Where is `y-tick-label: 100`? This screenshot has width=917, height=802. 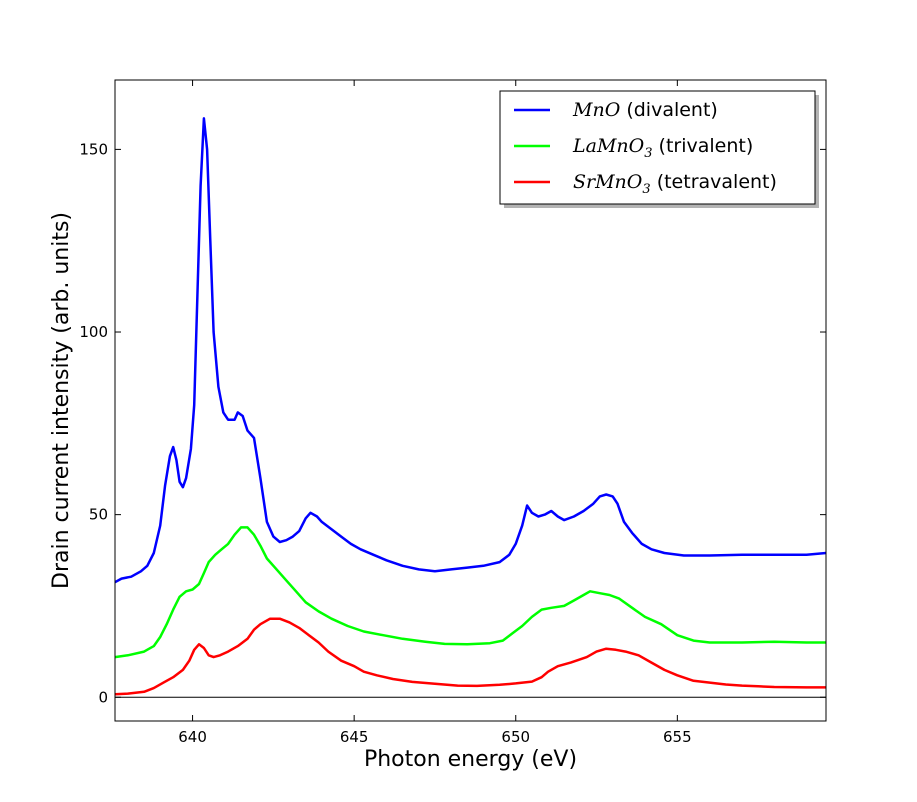
y-tick-label: 100 is located at coordinates (93, 332).